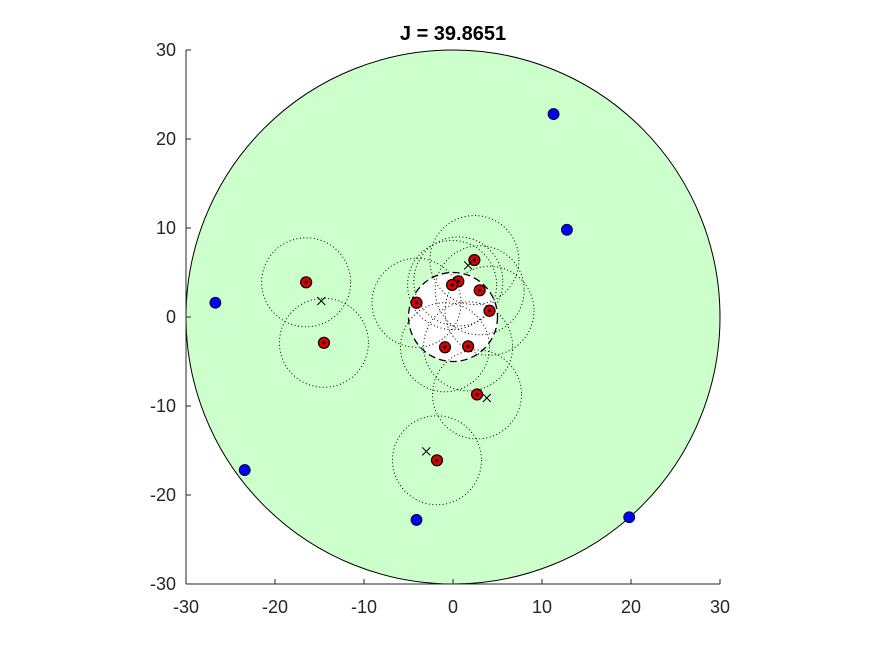  What do you see at coordinates (364, 607) in the screenshot?
I see `x-tick-label: -10` at bounding box center [364, 607].